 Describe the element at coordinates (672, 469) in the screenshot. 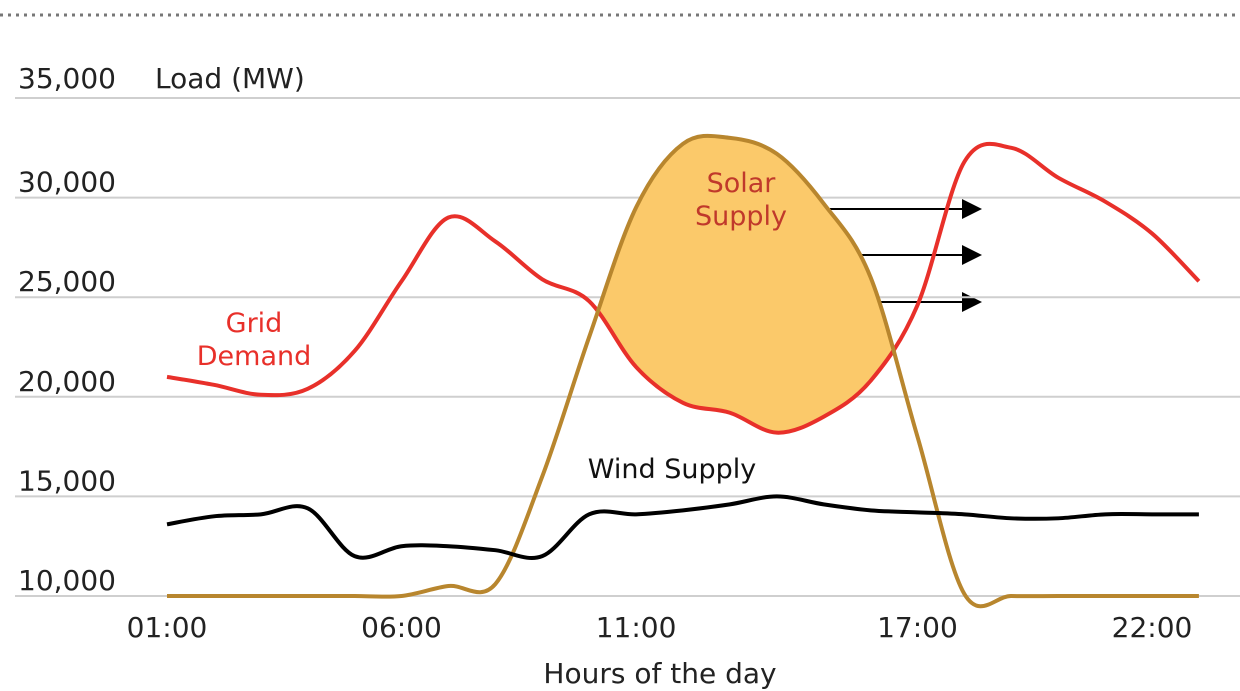

I see `annotation: Wind Supply` at that location.